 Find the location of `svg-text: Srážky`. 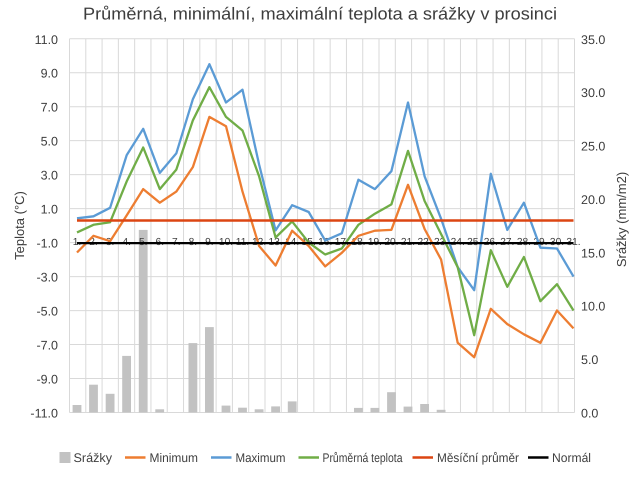

svg-text: Srážky is located at coordinates (93, 458).